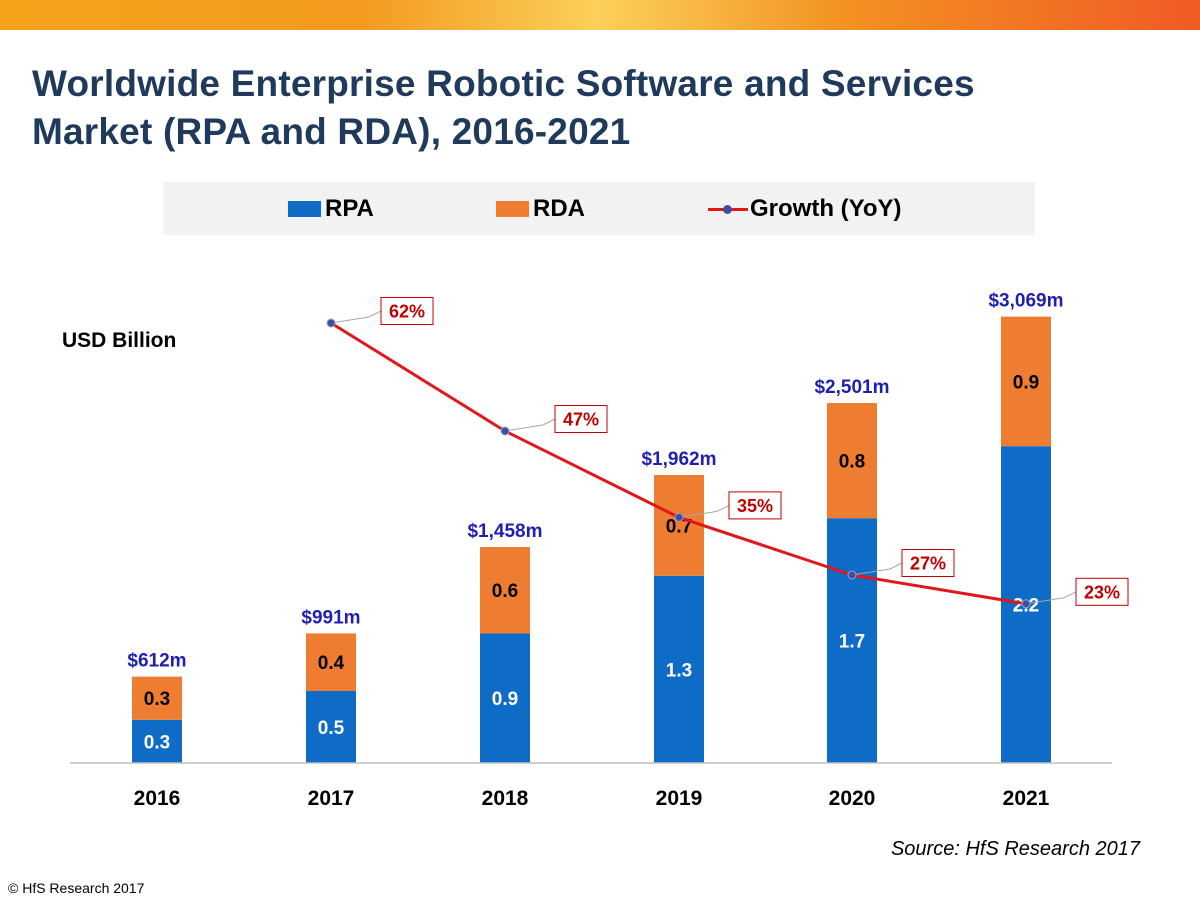 The width and height of the screenshot is (1200, 900). Describe the element at coordinates (559, 208) in the screenshot. I see `legend-label-rda: RDA` at that location.